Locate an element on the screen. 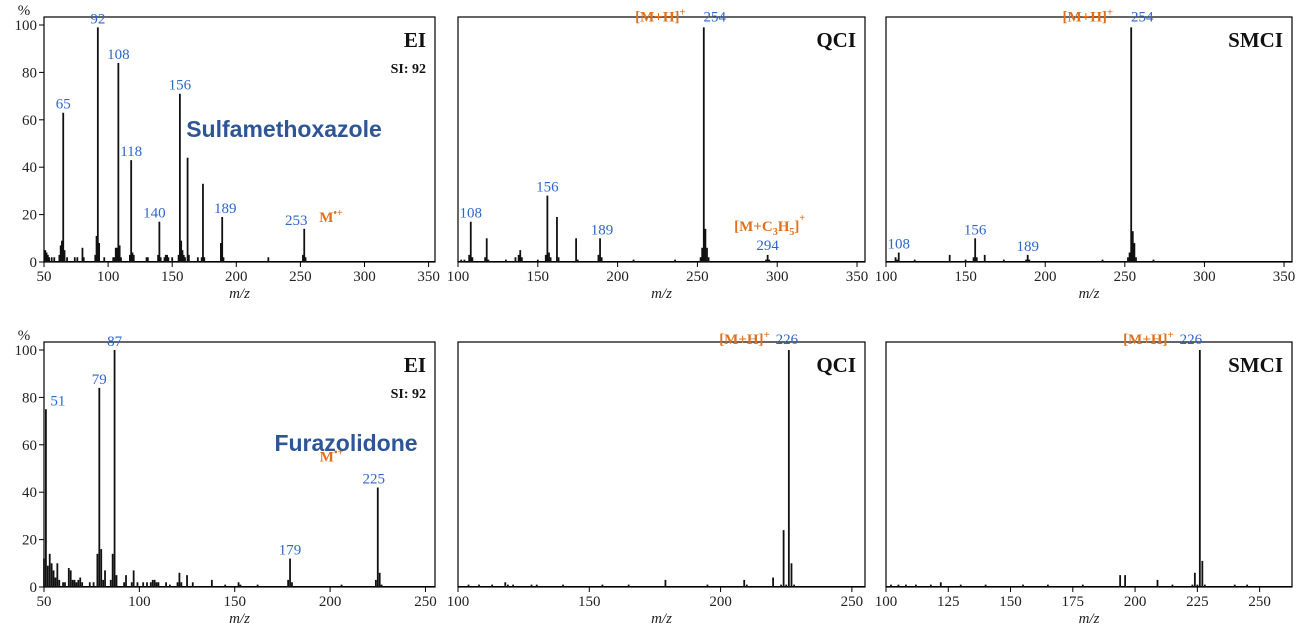  peak-mz-label: 92 is located at coordinates (97, 19).